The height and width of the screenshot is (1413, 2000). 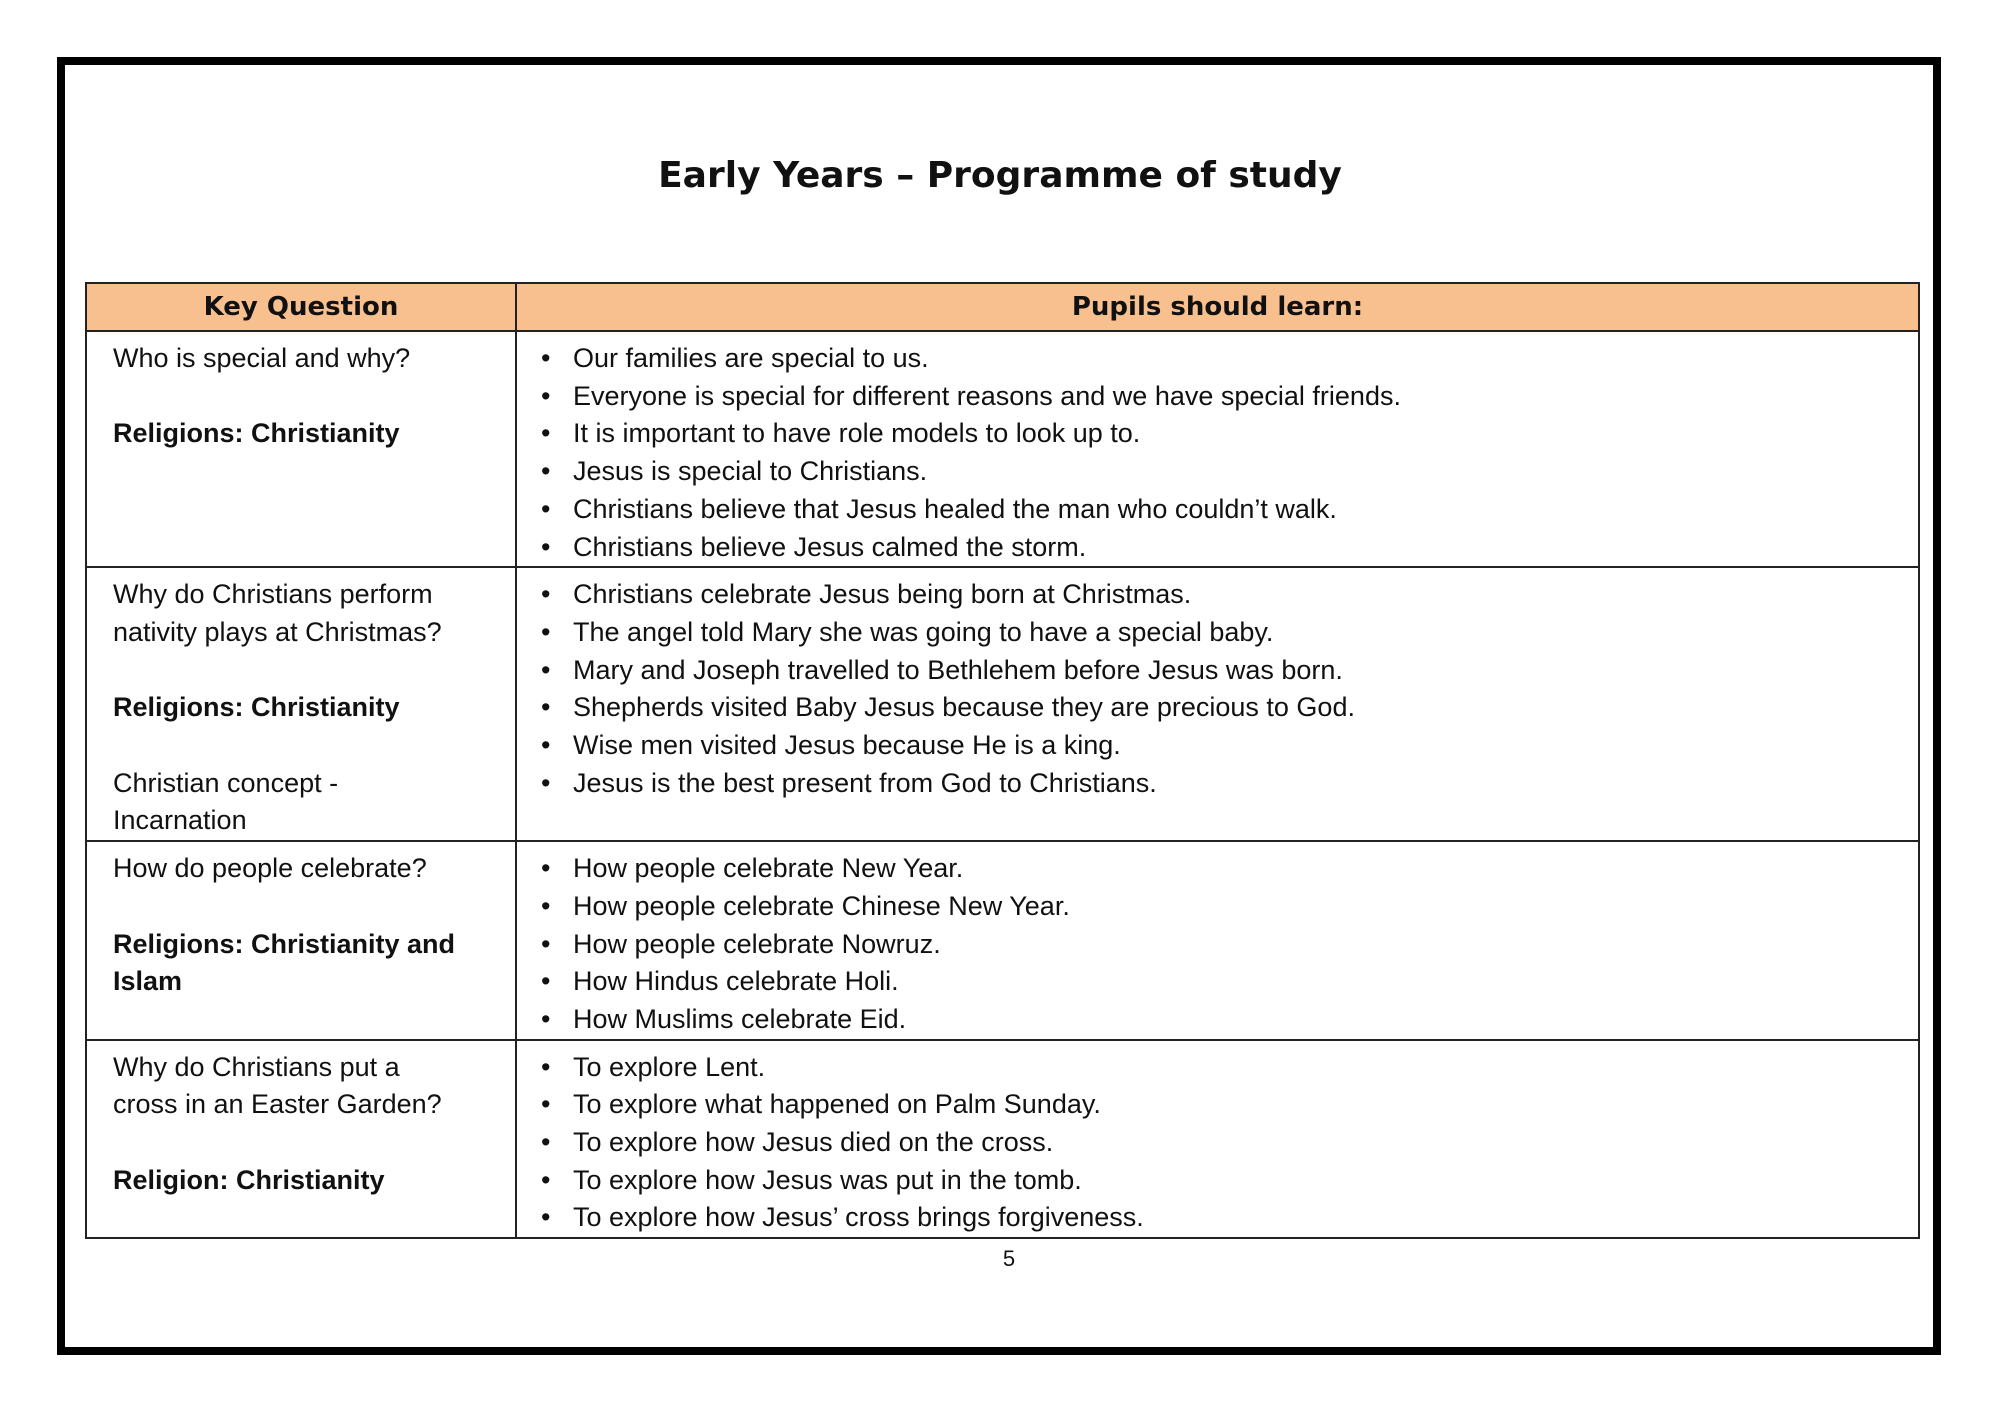 I want to click on learning-item: • Jesus is special to Christians., so click(x=1217, y=472).